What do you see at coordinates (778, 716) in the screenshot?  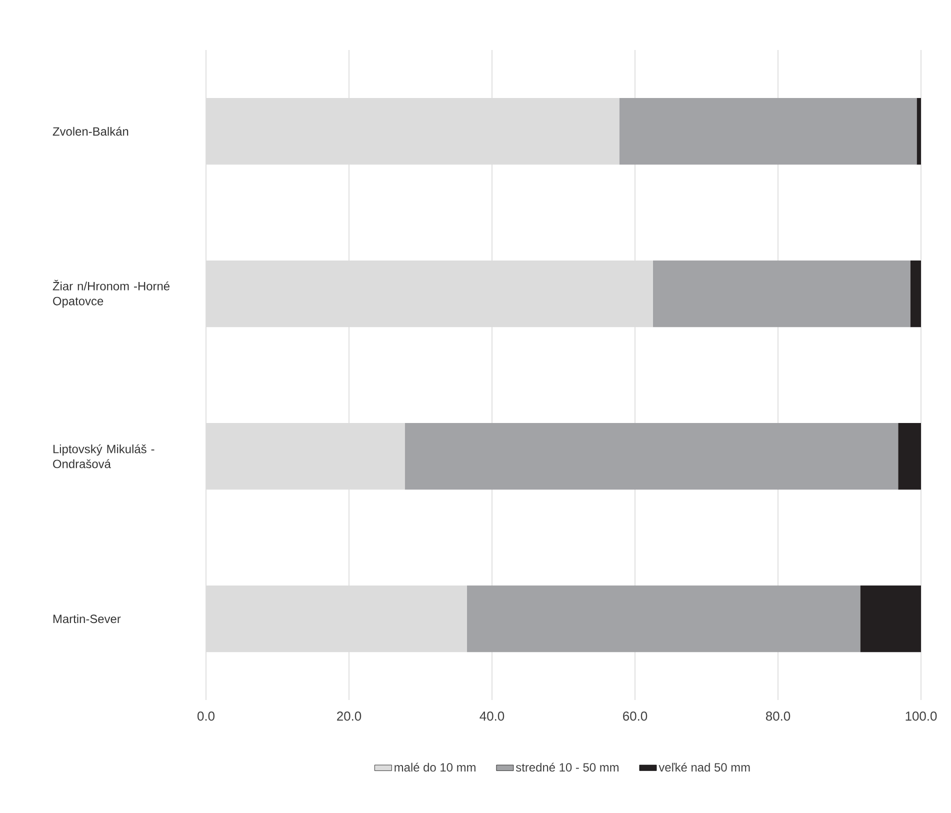 I see `x-tick-label: 80.0` at bounding box center [778, 716].